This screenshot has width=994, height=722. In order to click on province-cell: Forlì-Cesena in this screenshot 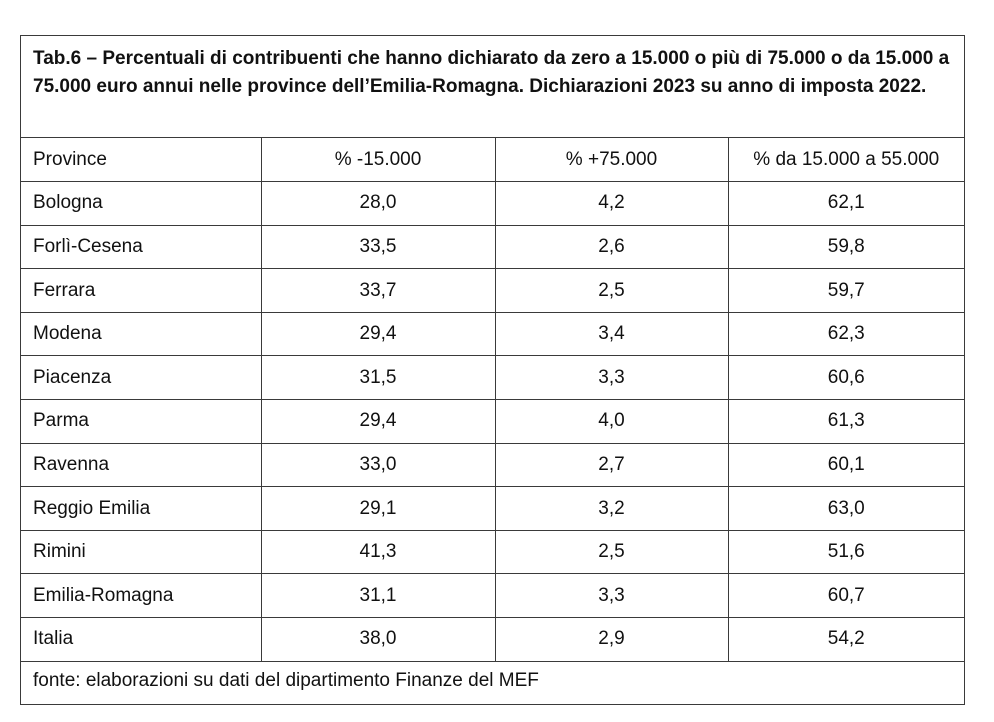, I will do `click(141, 247)`.